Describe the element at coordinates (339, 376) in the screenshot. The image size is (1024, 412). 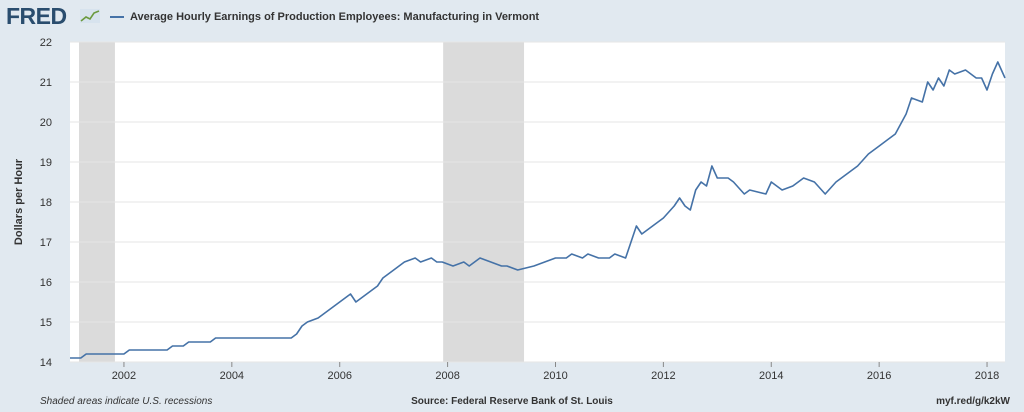
I see `x-tick-label: 2006` at that location.